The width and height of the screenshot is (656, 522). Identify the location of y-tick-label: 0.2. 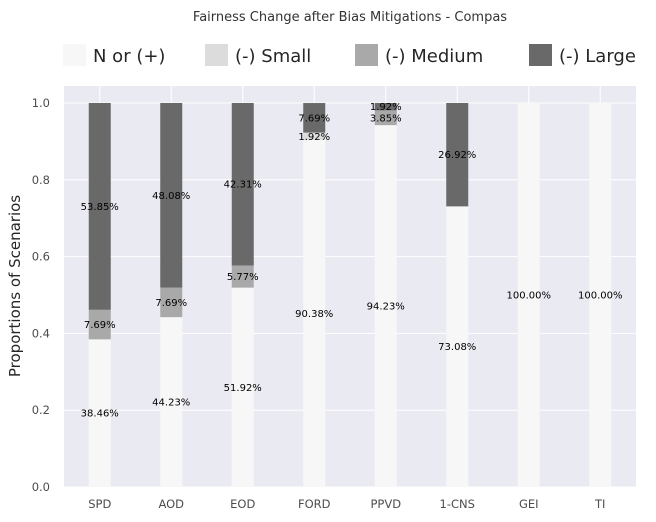
(41, 410).